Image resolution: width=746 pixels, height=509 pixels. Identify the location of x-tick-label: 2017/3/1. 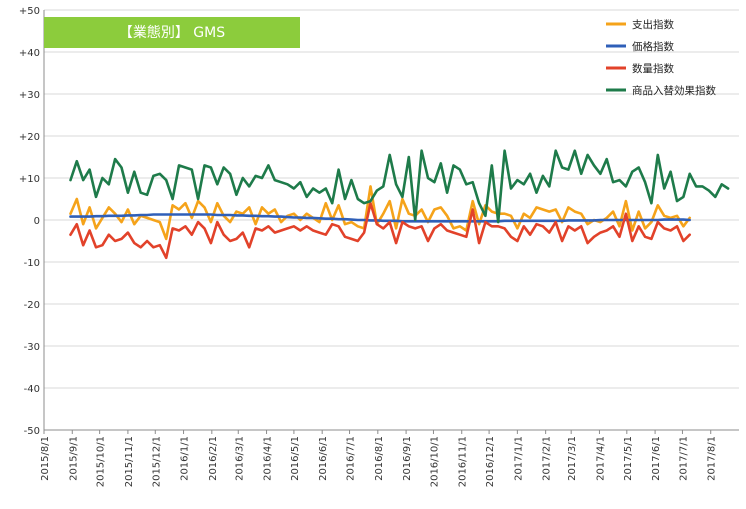
(572, 458).